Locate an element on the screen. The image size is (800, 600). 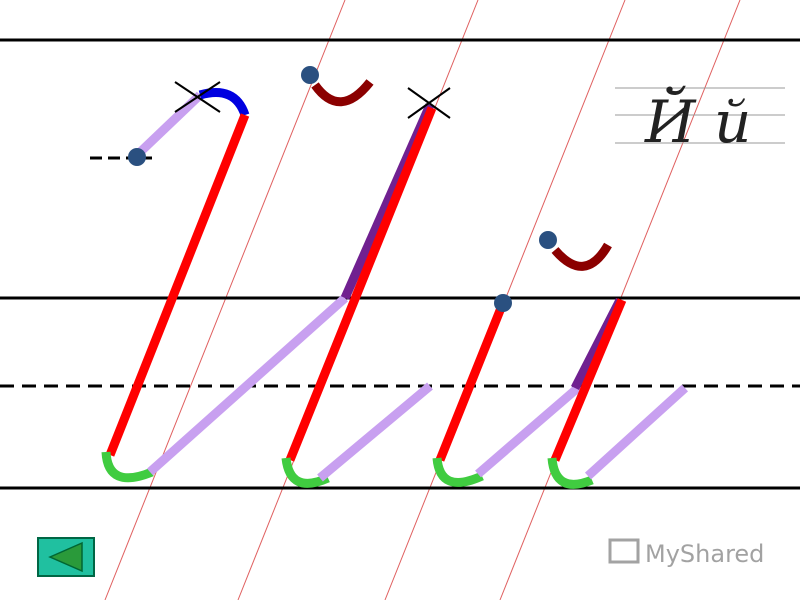
sample-letters: Й й is located at coordinates (697, 121).